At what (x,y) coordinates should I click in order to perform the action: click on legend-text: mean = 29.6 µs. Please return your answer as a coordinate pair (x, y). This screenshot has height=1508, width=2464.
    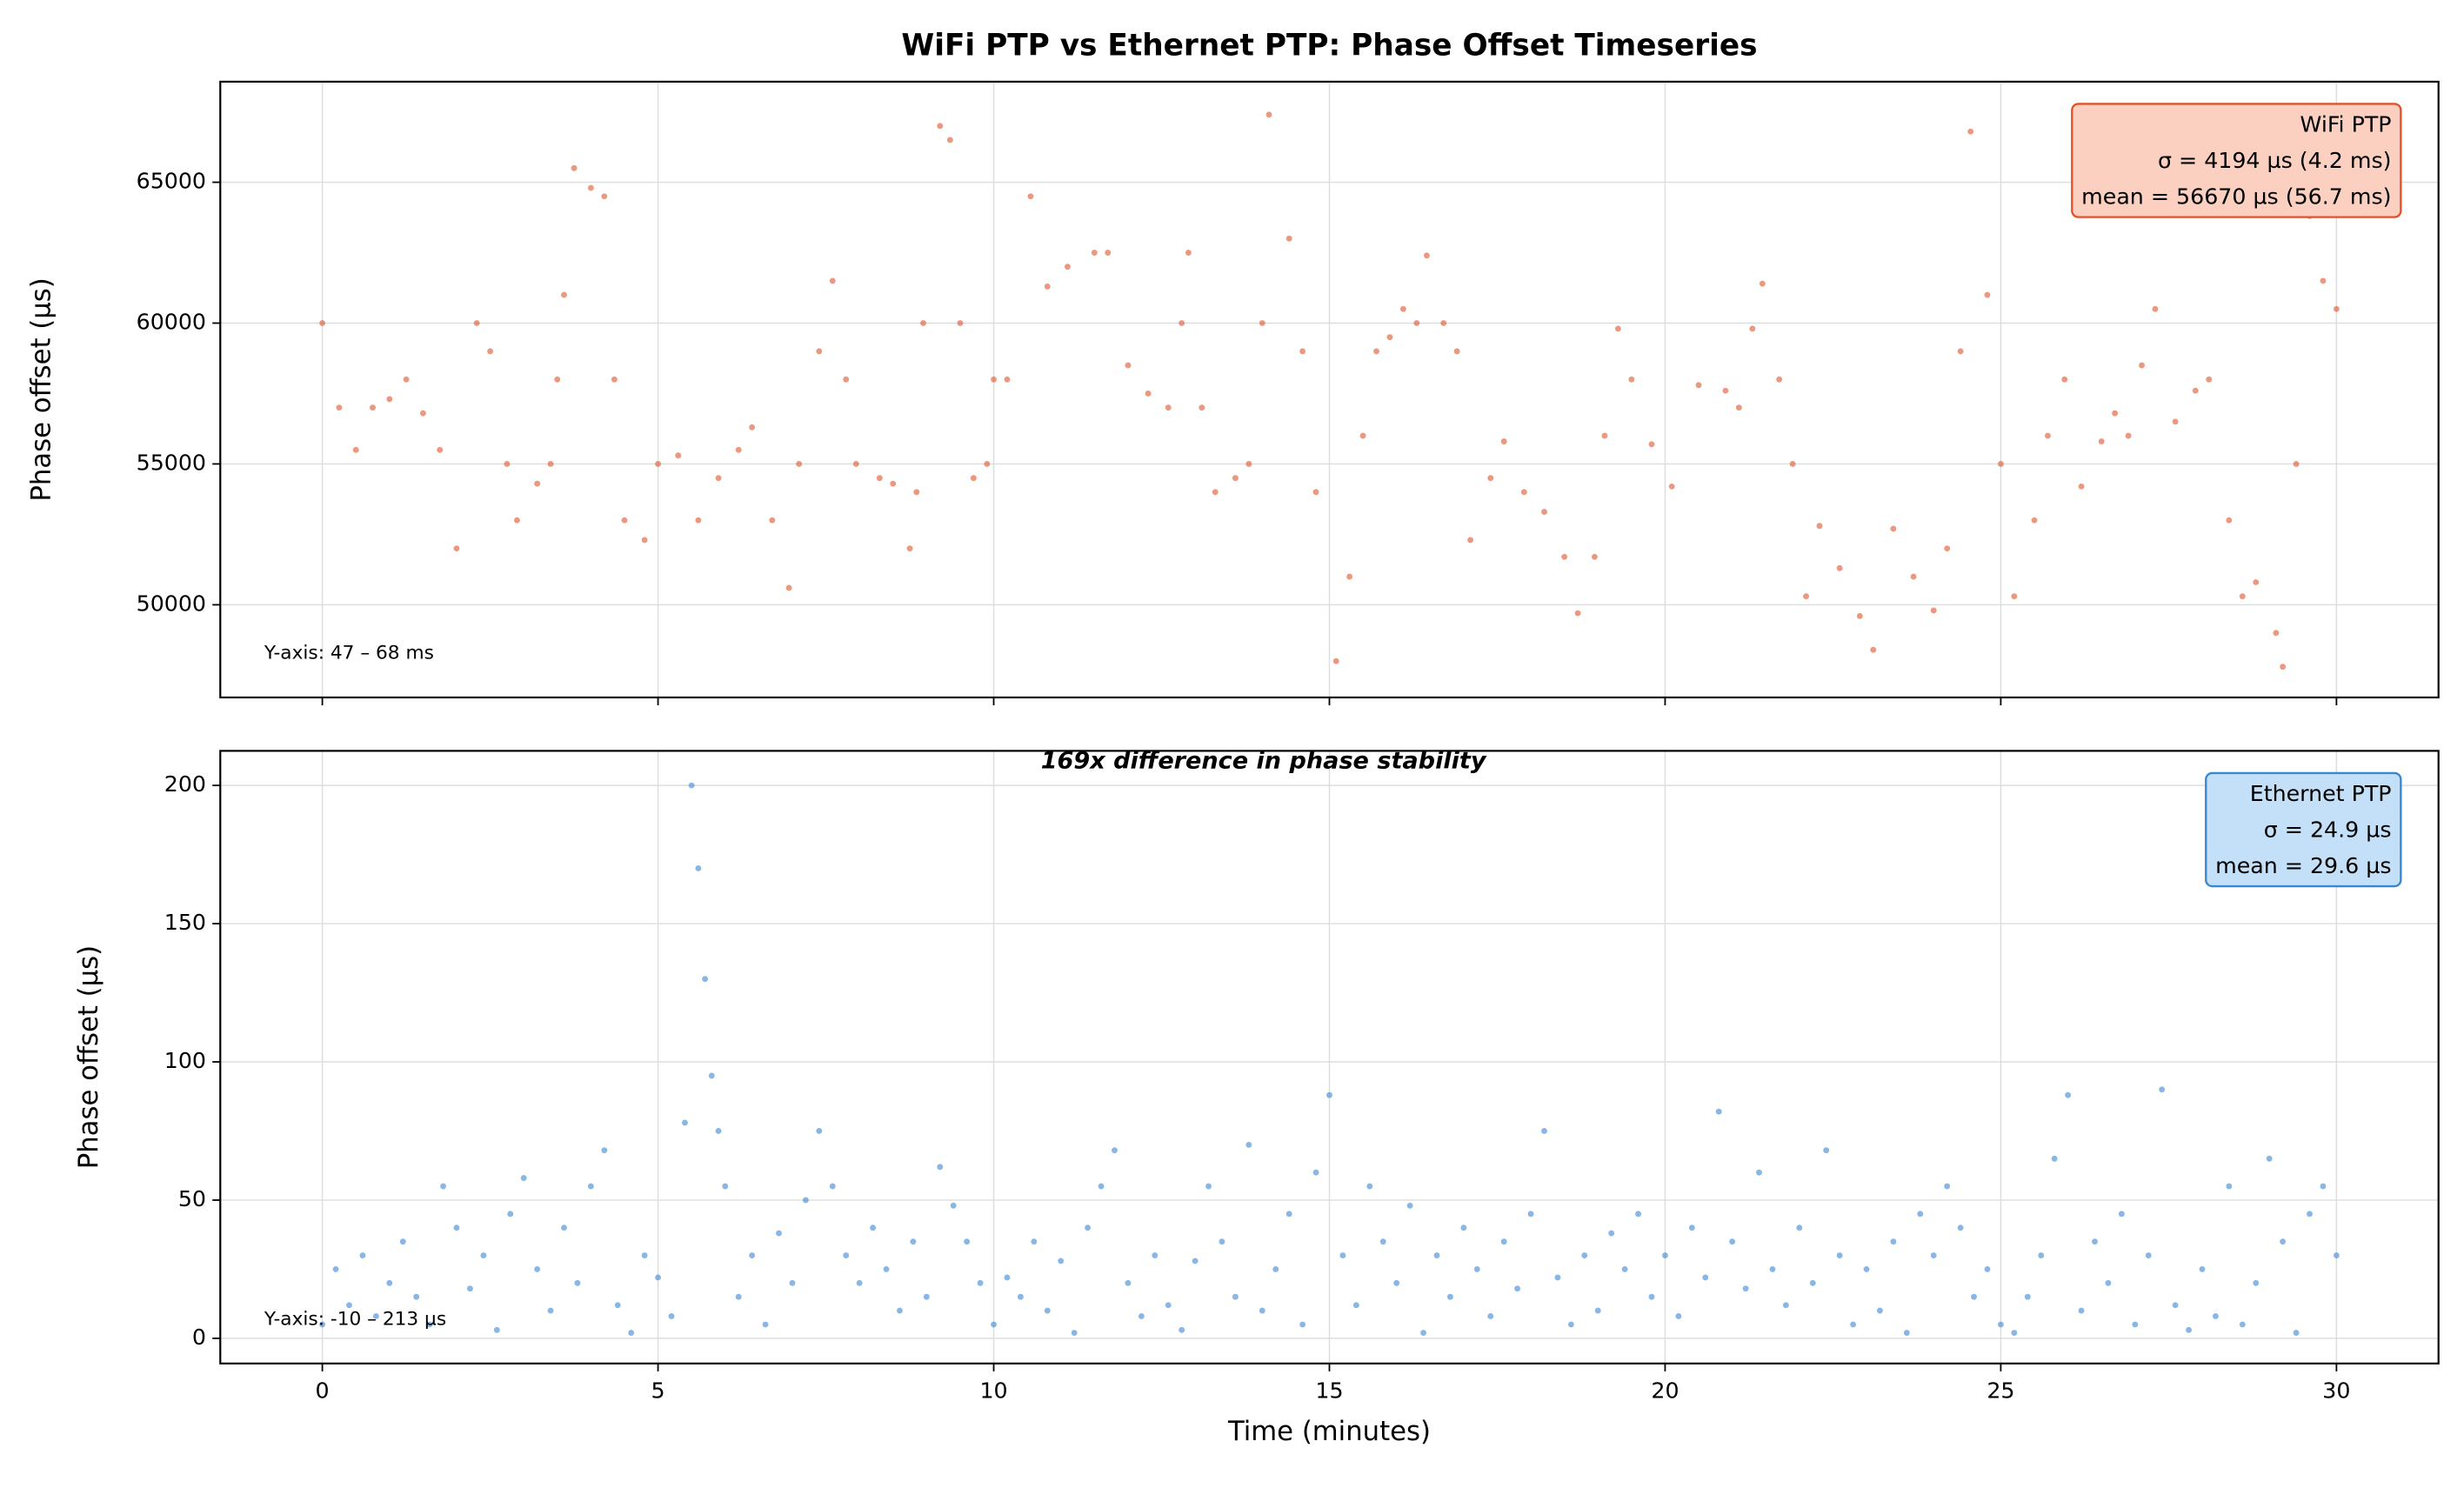
    Looking at the image, I should click on (2303, 866).